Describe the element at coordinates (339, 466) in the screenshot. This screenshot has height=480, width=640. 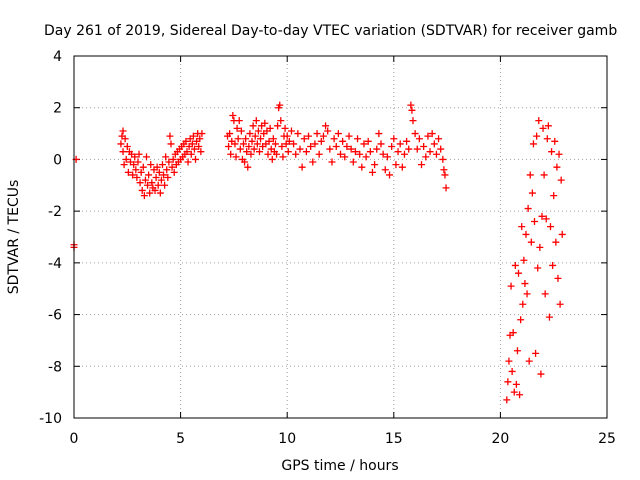
I see `x-axis-label: GPS time / hours` at that location.